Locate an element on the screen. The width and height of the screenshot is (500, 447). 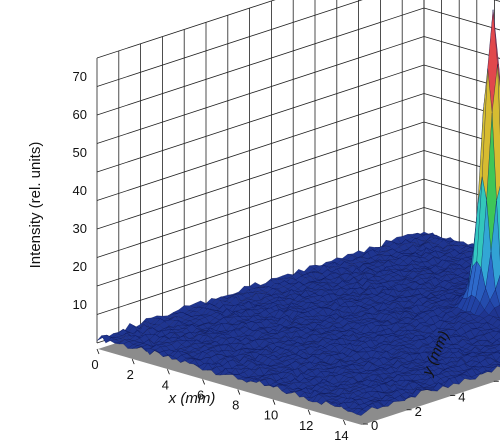
x-axis-label: x (mm) is located at coordinates (192, 398).